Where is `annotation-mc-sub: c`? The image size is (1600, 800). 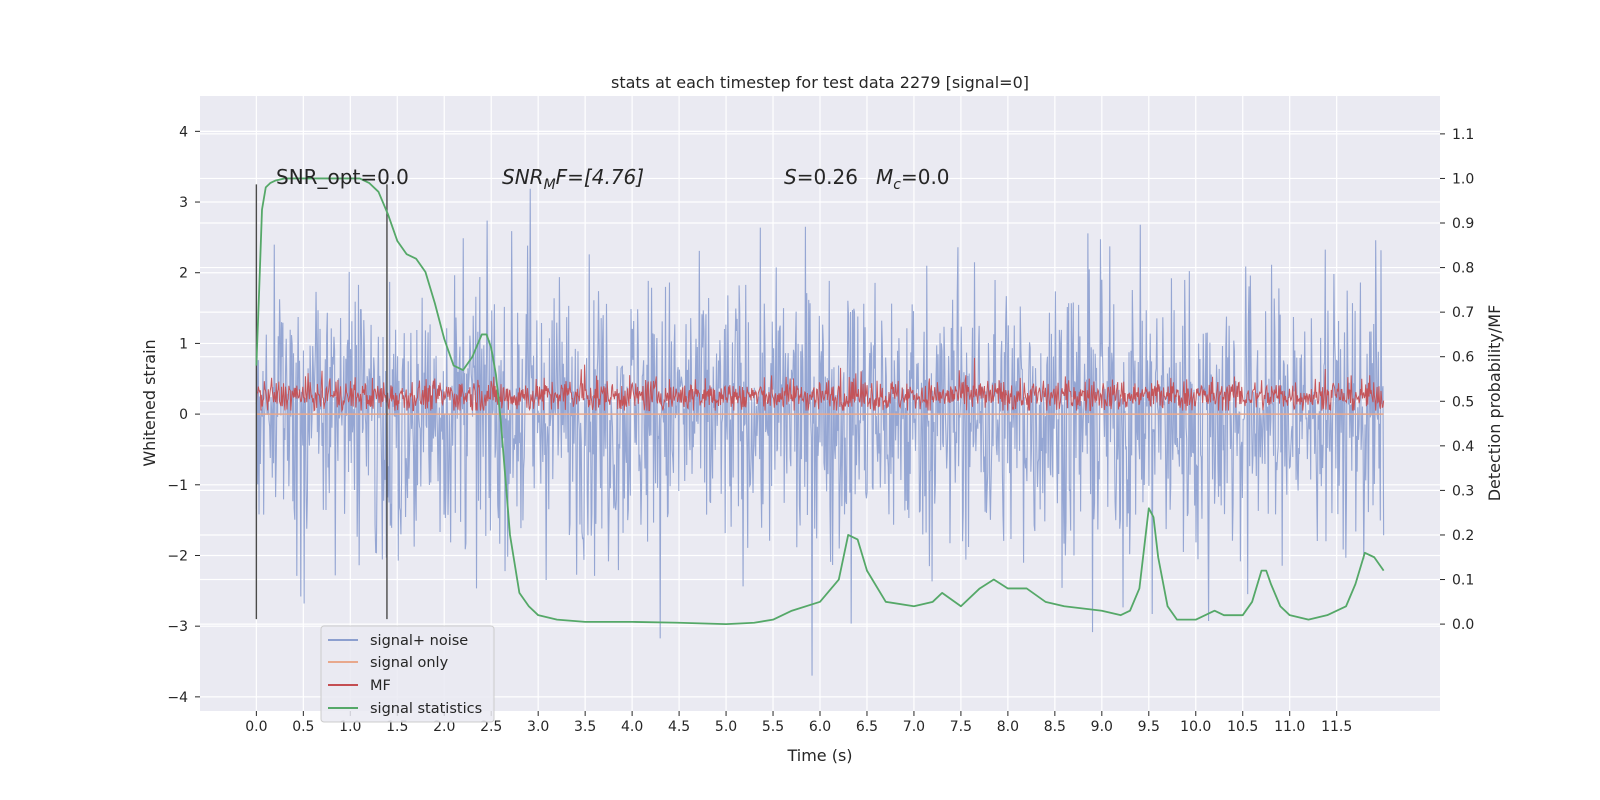 annotation-mc-sub: c is located at coordinates (897, 185).